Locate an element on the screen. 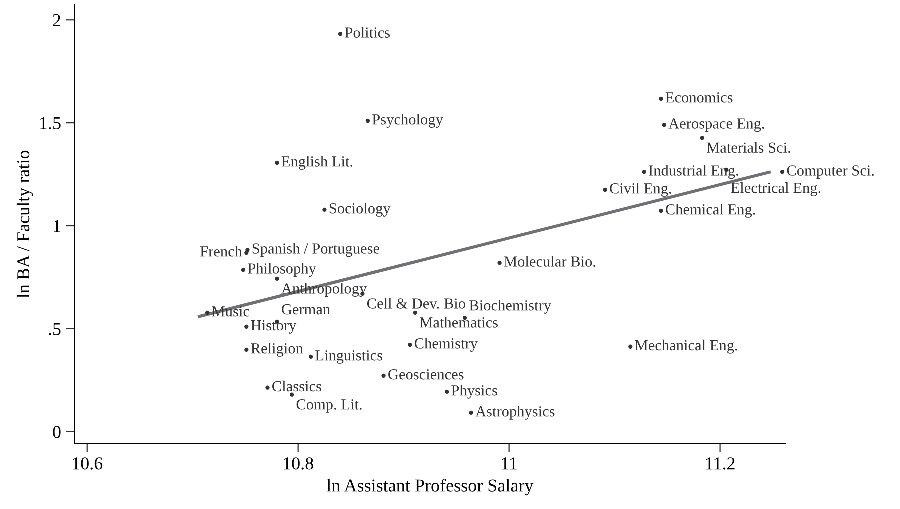 This screenshot has width=900, height=509. y-tick-label: 1 is located at coordinates (57, 226).